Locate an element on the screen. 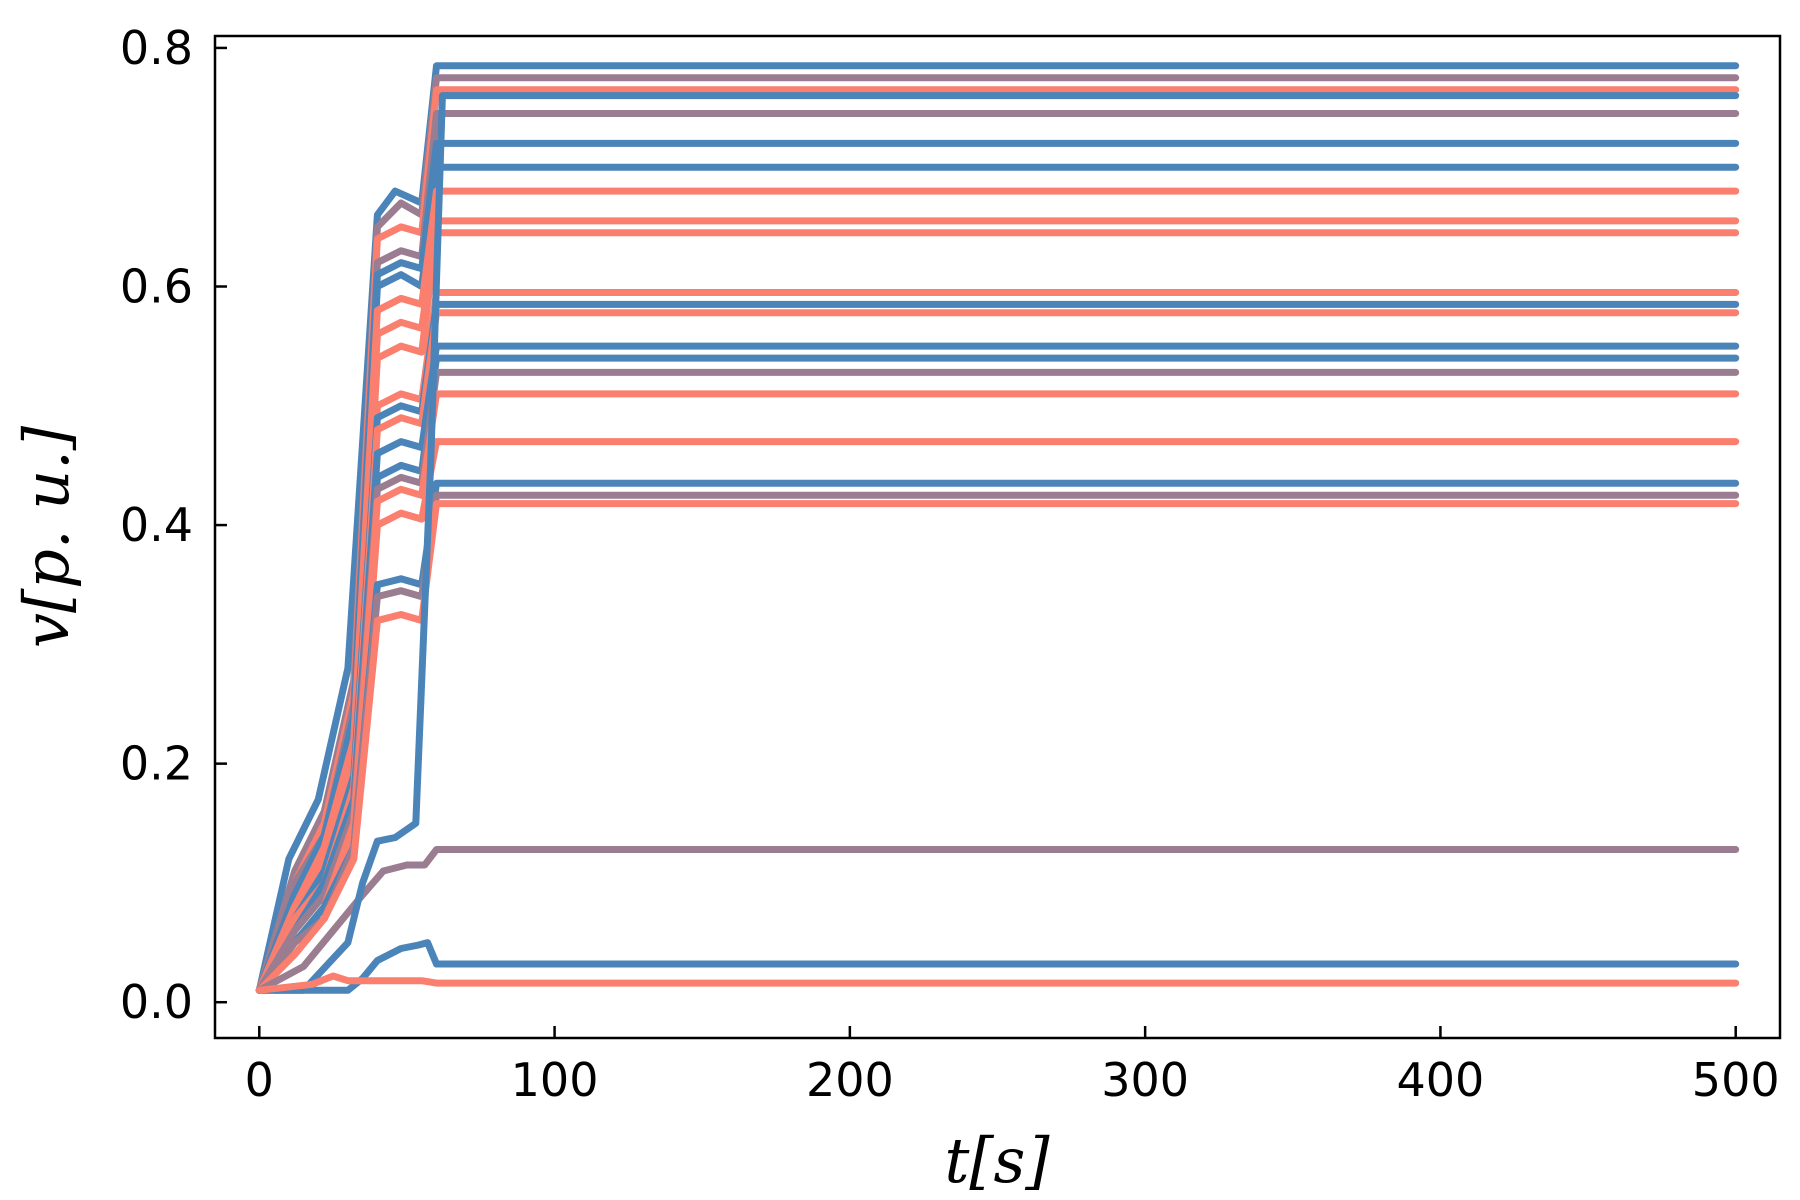 This screenshot has height=1200, width=1800. x-tick-label: 500 is located at coordinates (1736, 1080).